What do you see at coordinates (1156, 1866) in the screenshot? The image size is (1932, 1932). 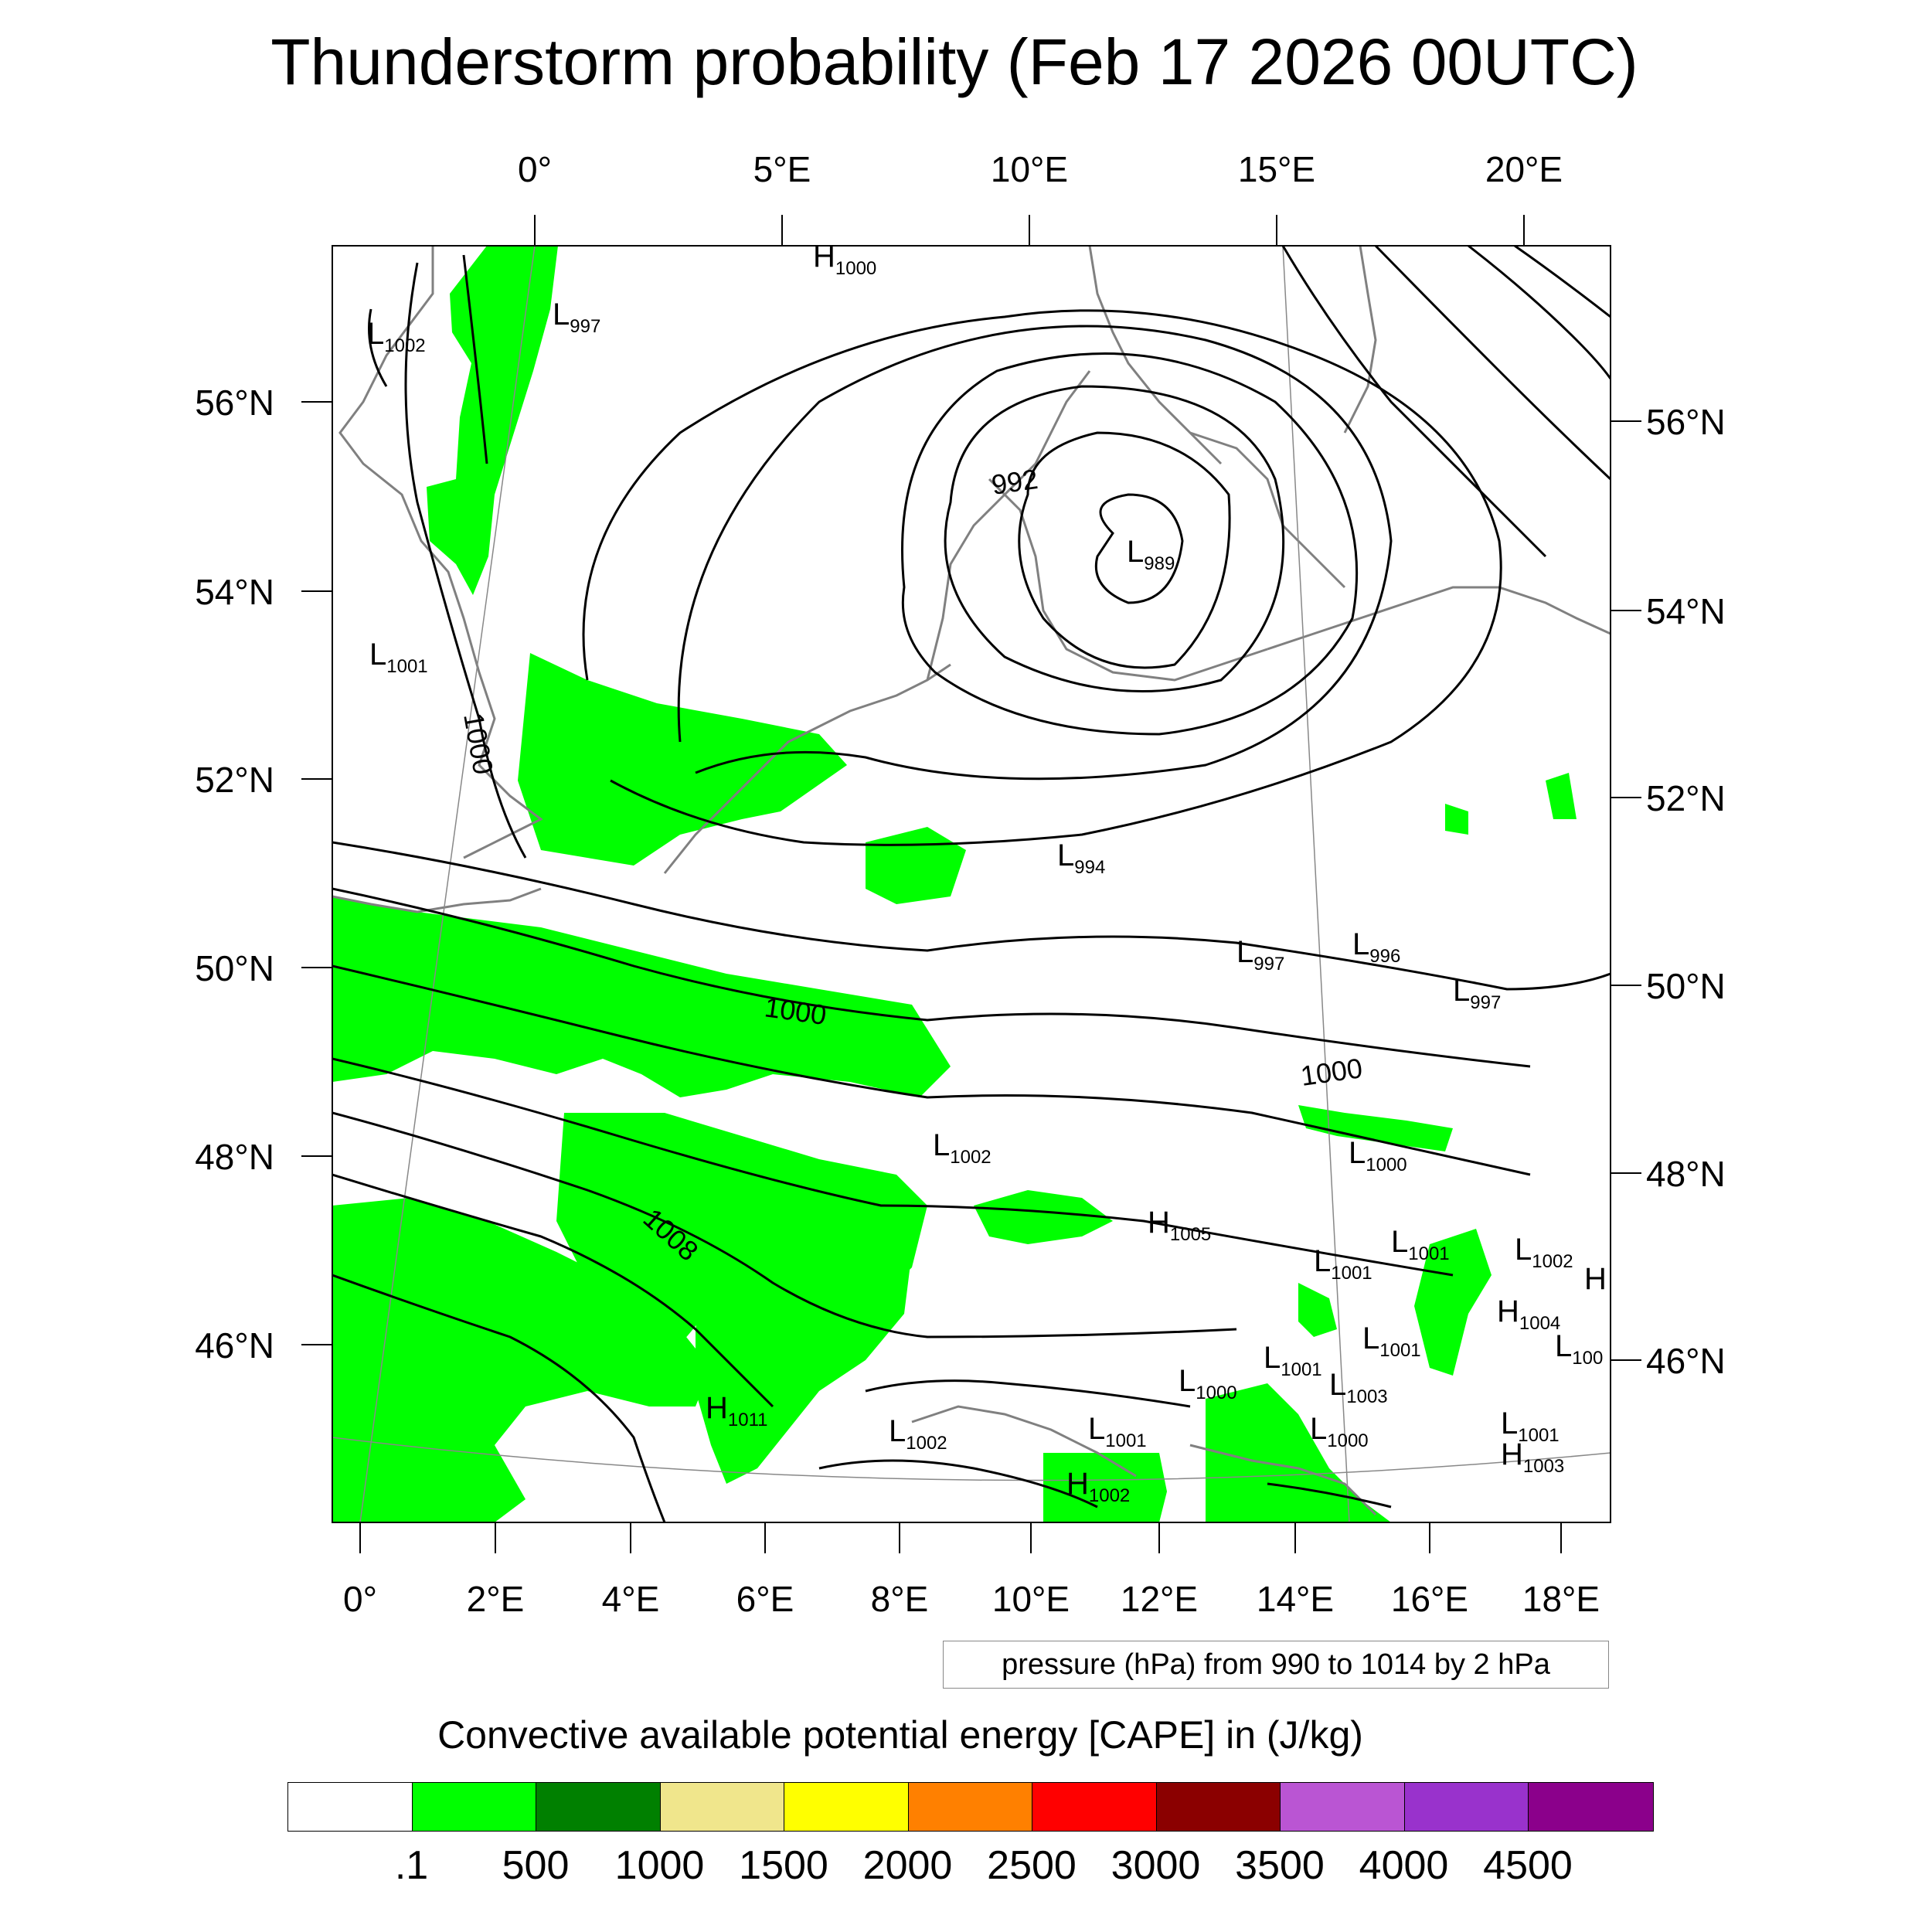 I see `colorbar-label: 3000` at bounding box center [1156, 1866].